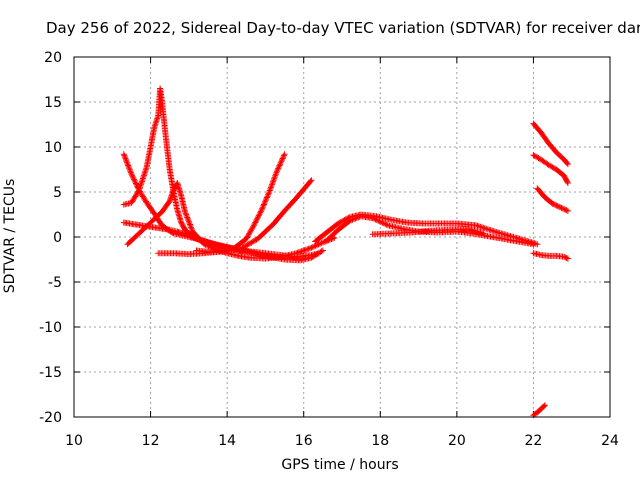 The image size is (640, 480). I want to click on x-axis-label: GPS time / hours, so click(340, 465).